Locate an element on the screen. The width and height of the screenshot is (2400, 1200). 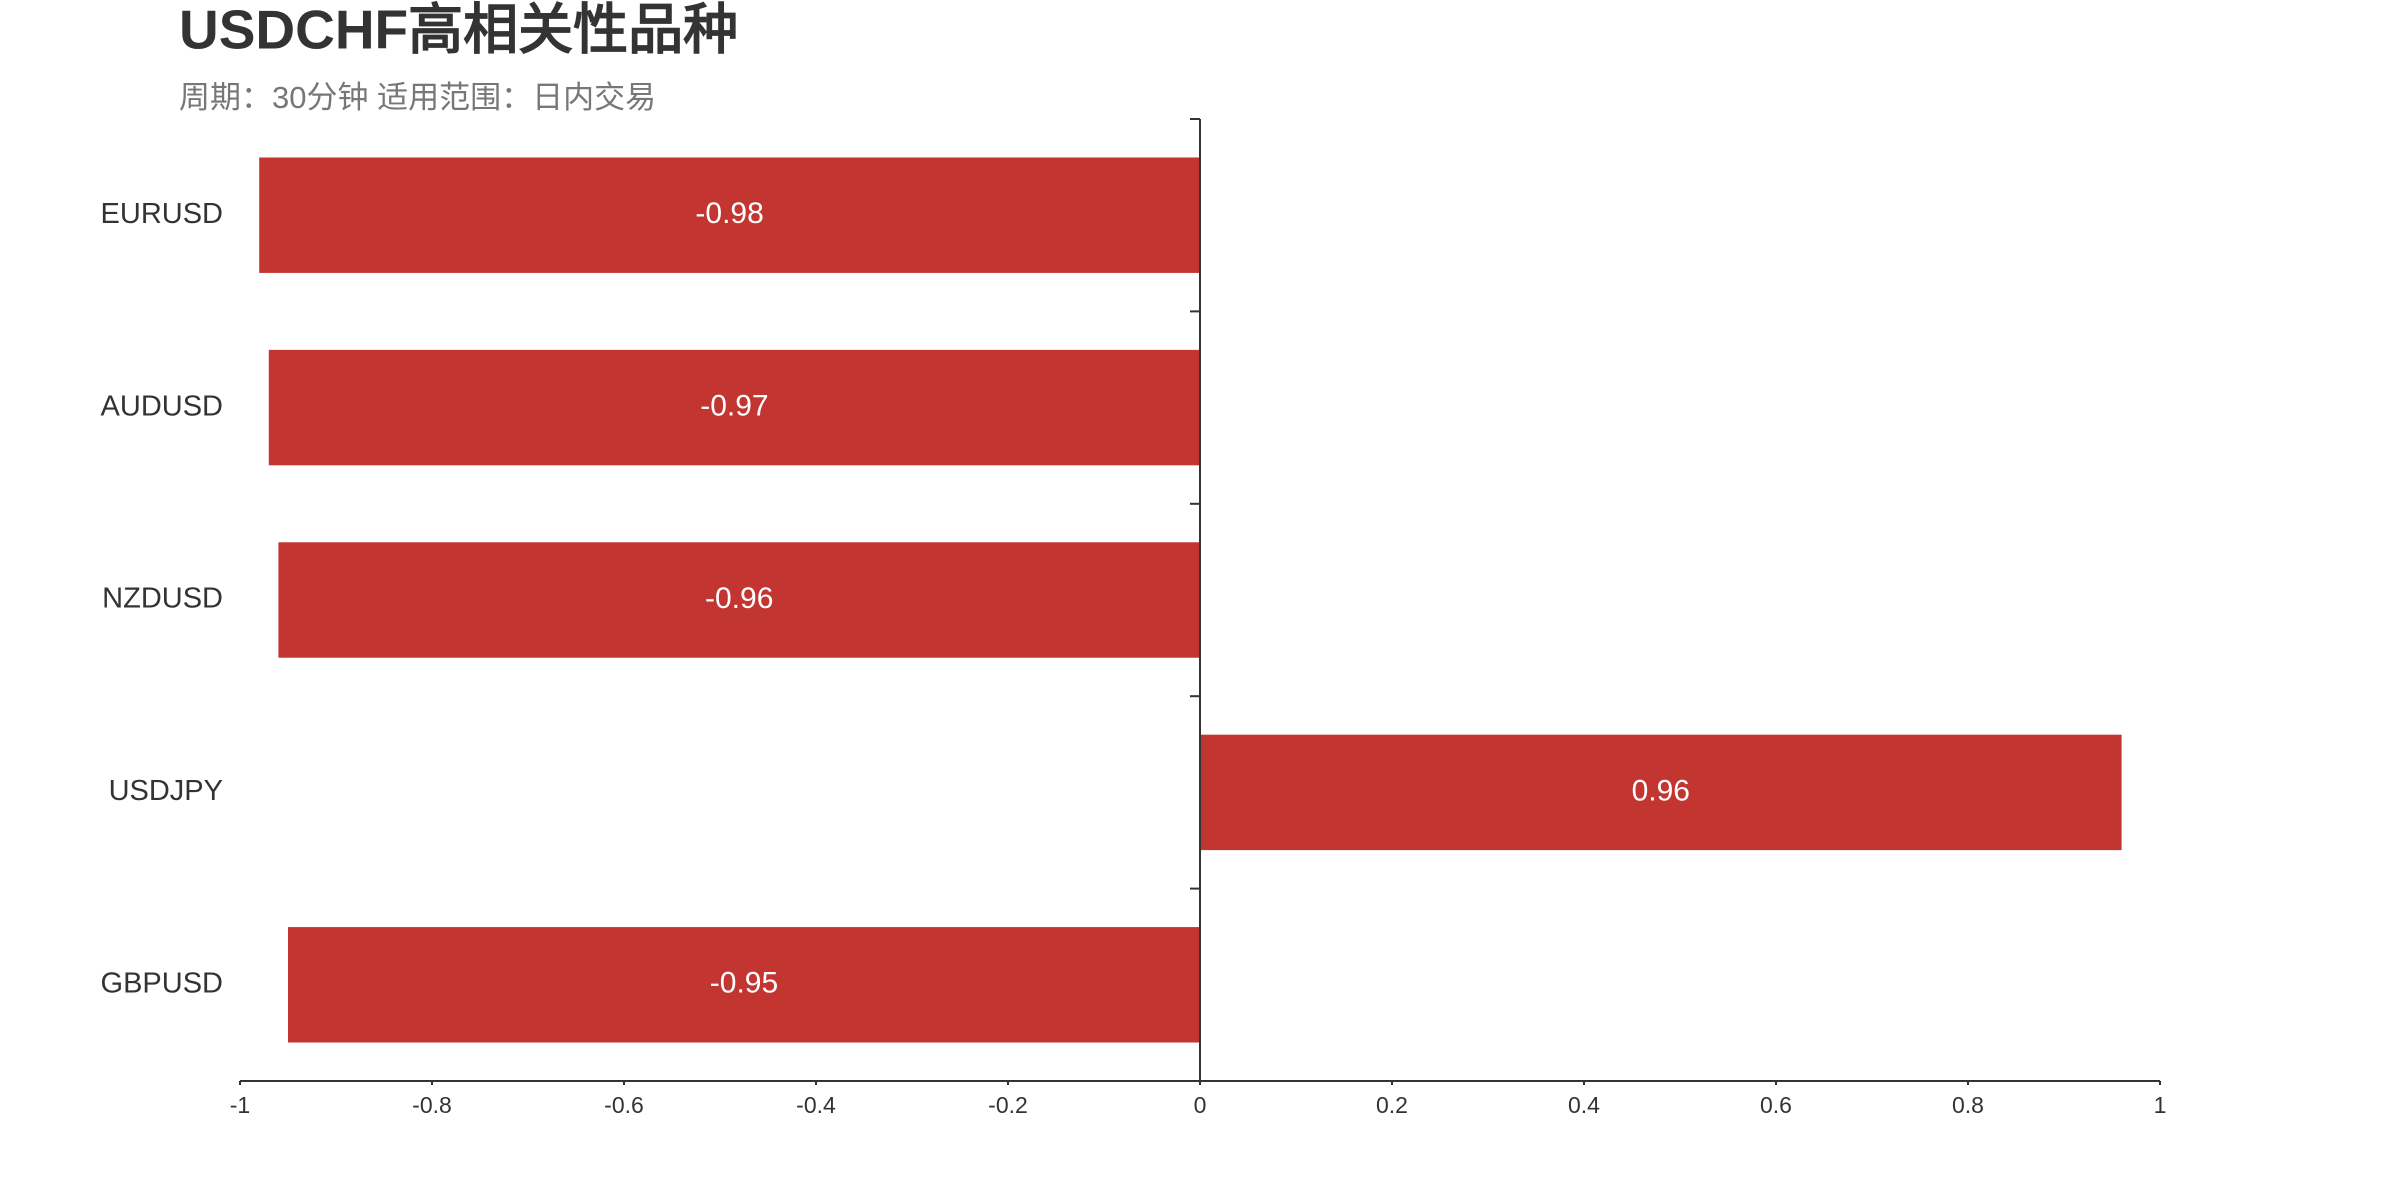
y-tick-label: NZDUSD is located at coordinates (162, 599).